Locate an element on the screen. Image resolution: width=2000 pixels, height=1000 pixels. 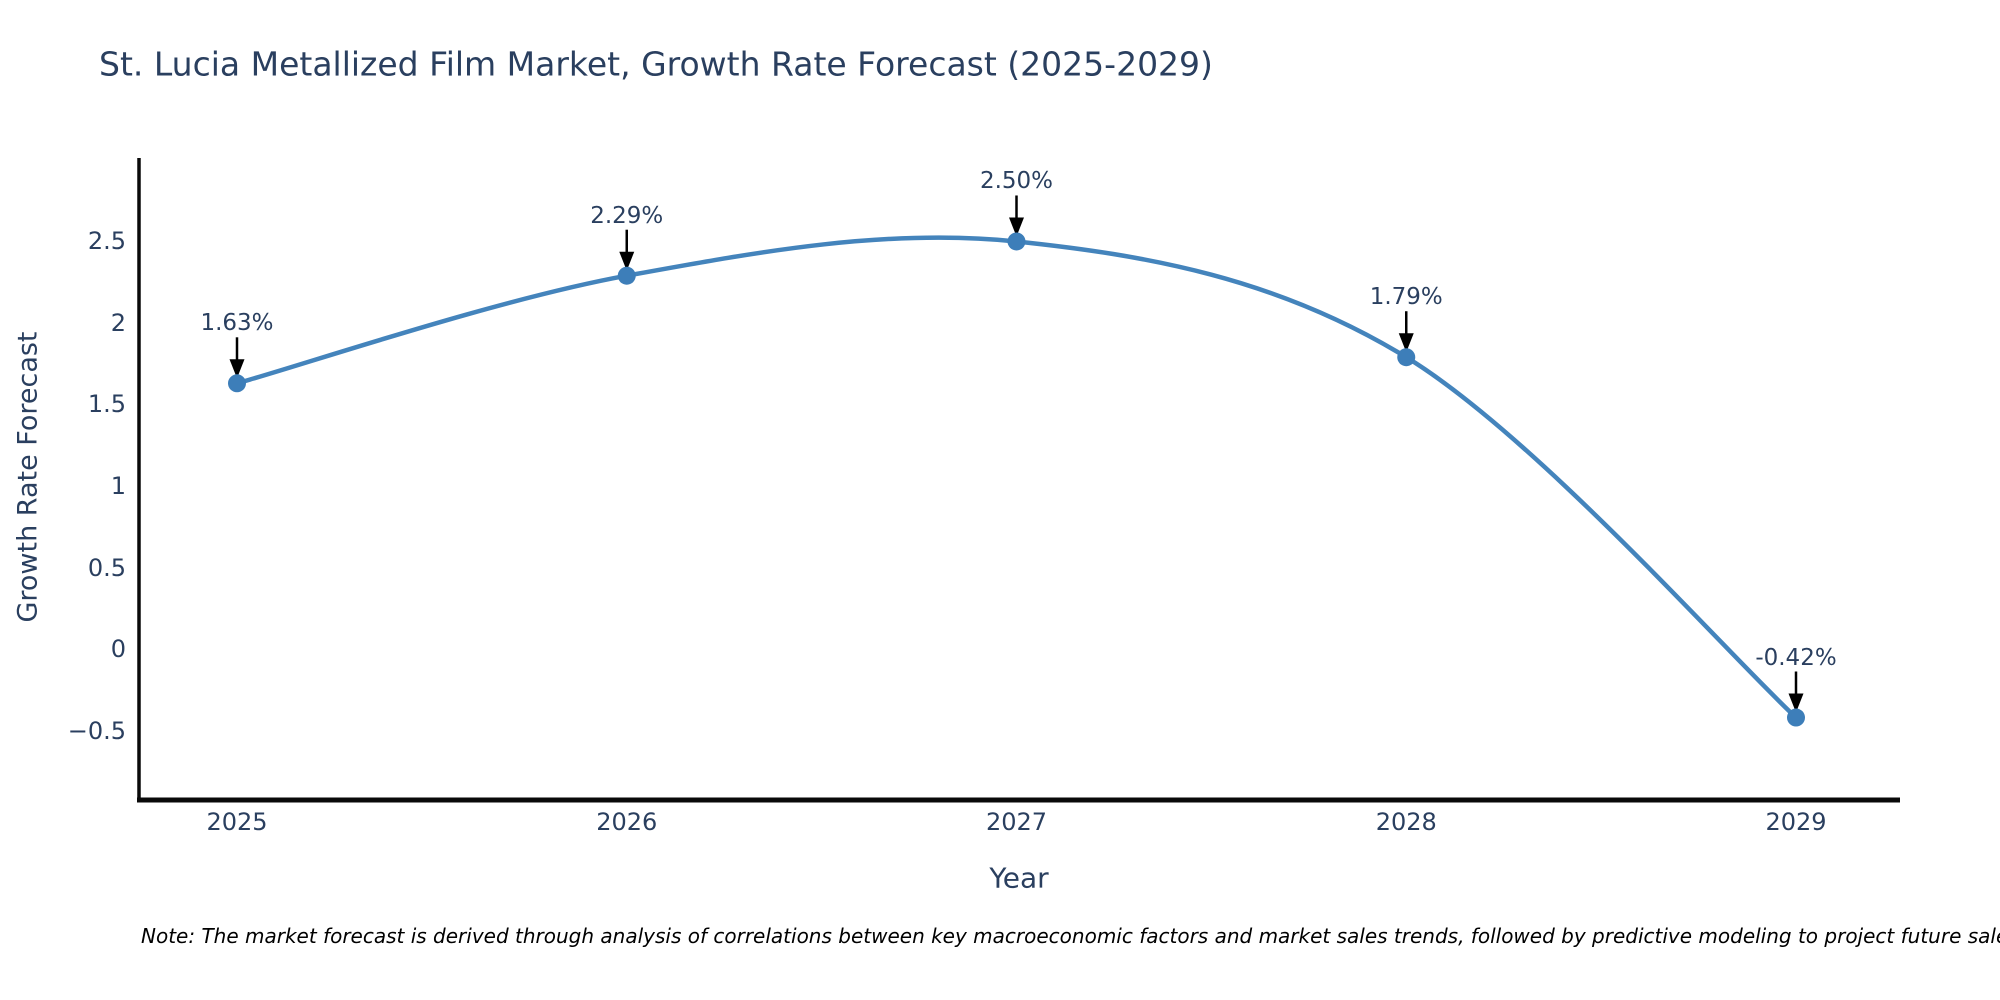
y-tick-label: 2 is located at coordinates (118, 322).